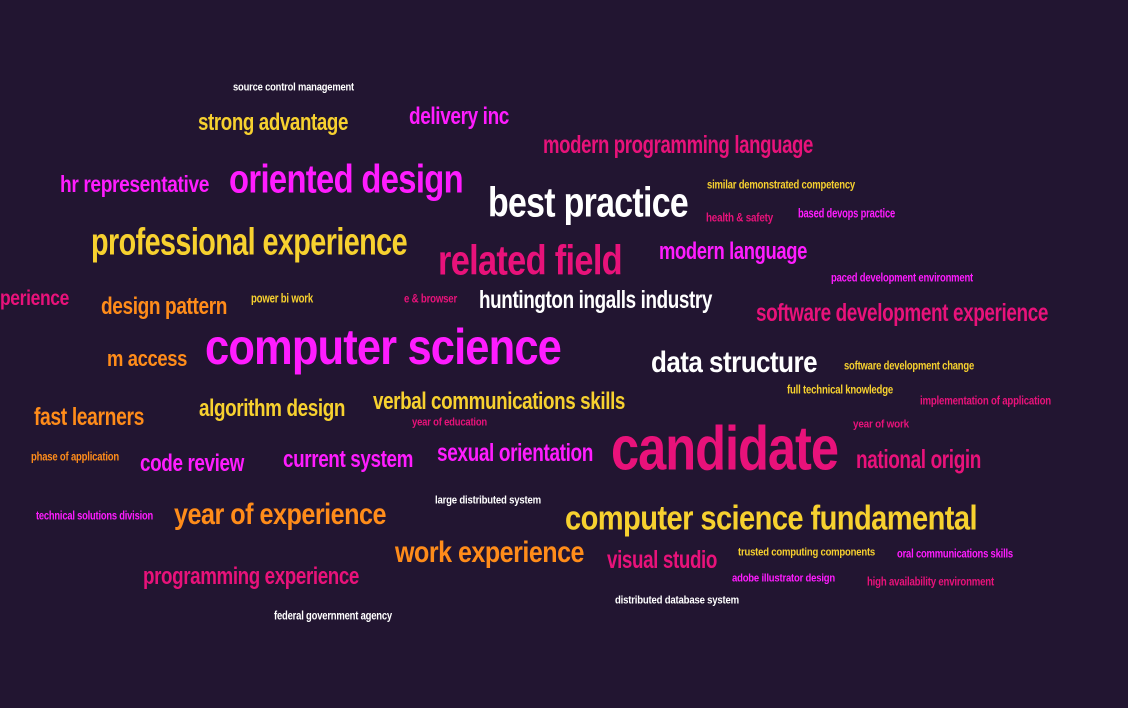 This screenshot has height=708, width=1128. I want to click on word-cloud-term: sexual orientation, so click(515, 453).